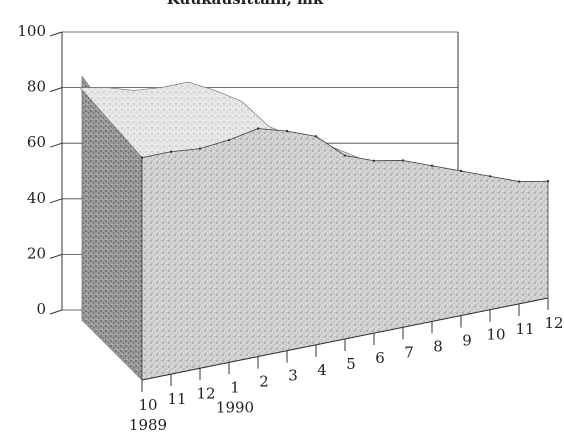 This screenshot has height=443, width=564. What do you see at coordinates (467, 341) in the screenshot?
I see `x-tick-label: 9` at bounding box center [467, 341].